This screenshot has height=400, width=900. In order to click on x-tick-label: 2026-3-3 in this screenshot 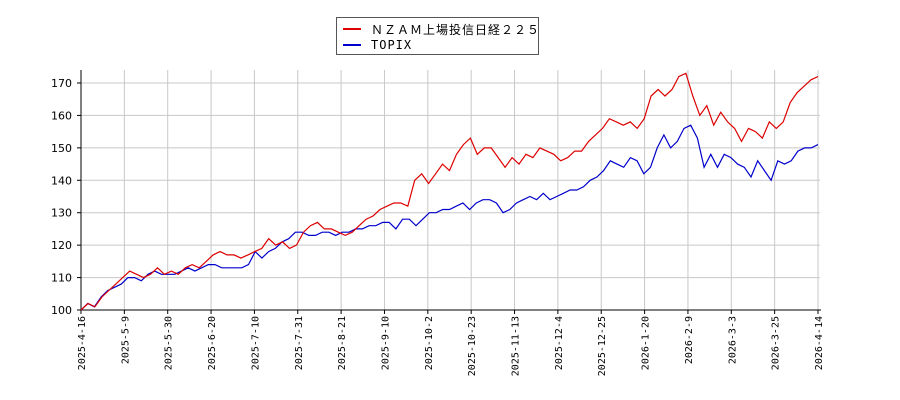, I will do `click(732, 340)`.